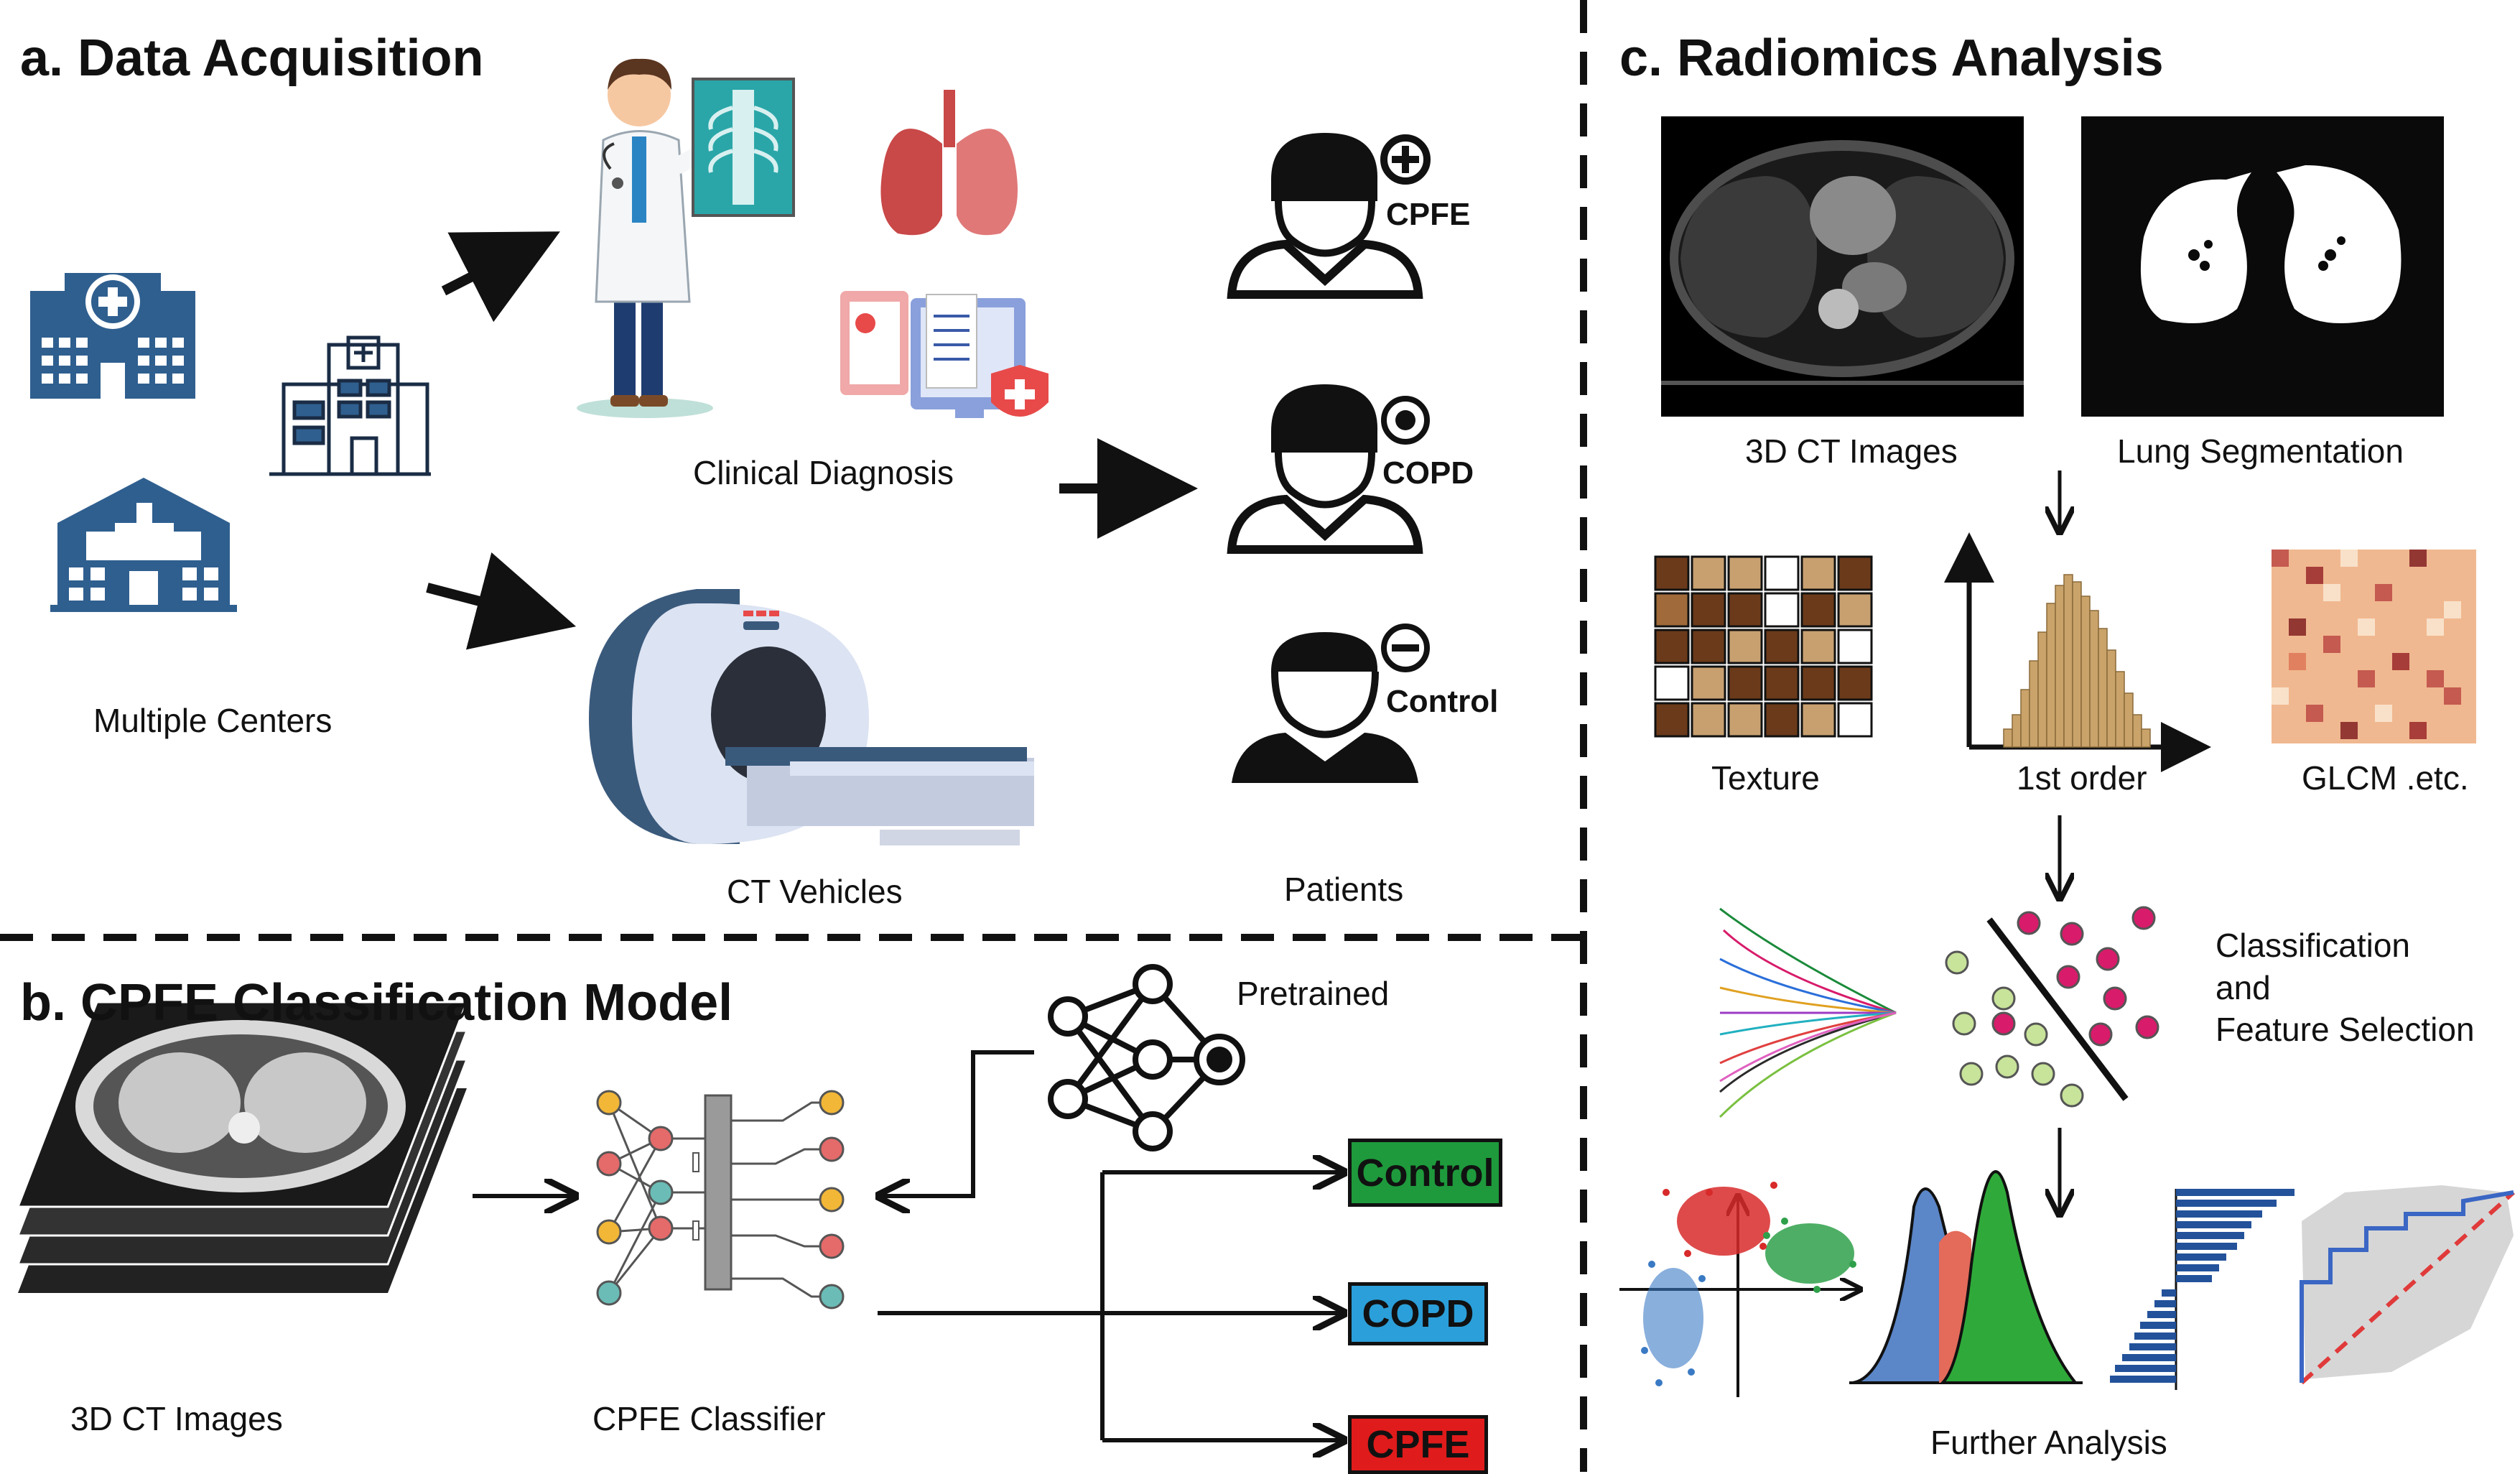 The width and height of the screenshot is (2520, 1474). I want to click on patients-label: Patients, so click(1344, 890).